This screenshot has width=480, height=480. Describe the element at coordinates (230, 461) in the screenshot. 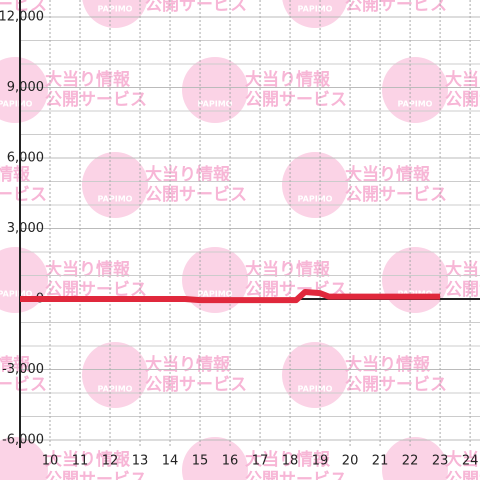

I see `x-tick-label: 16` at that location.